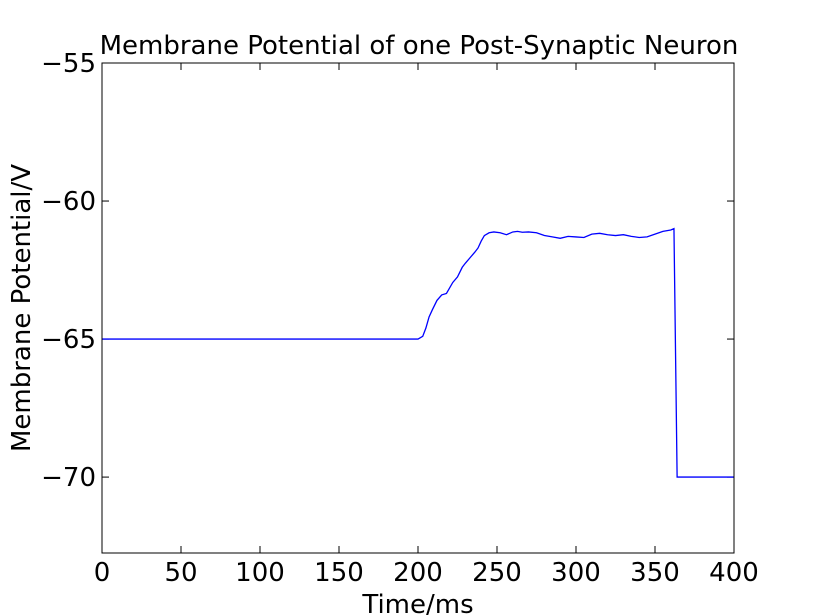  What do you see at coordinates (576, 573) in the screenshot?
I see `x-tick-label: 300` at bounding box center [576, 573].